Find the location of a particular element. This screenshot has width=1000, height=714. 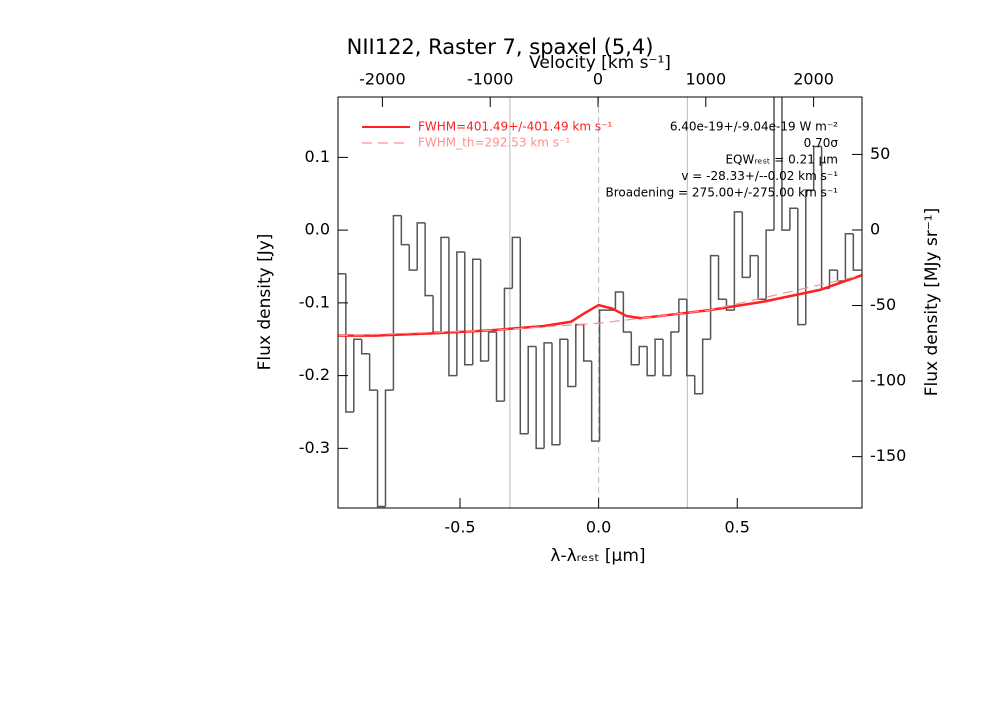

annotation: EQWᵣₑₛₜ = 0.21 μm is located at coordinates (781, 160).